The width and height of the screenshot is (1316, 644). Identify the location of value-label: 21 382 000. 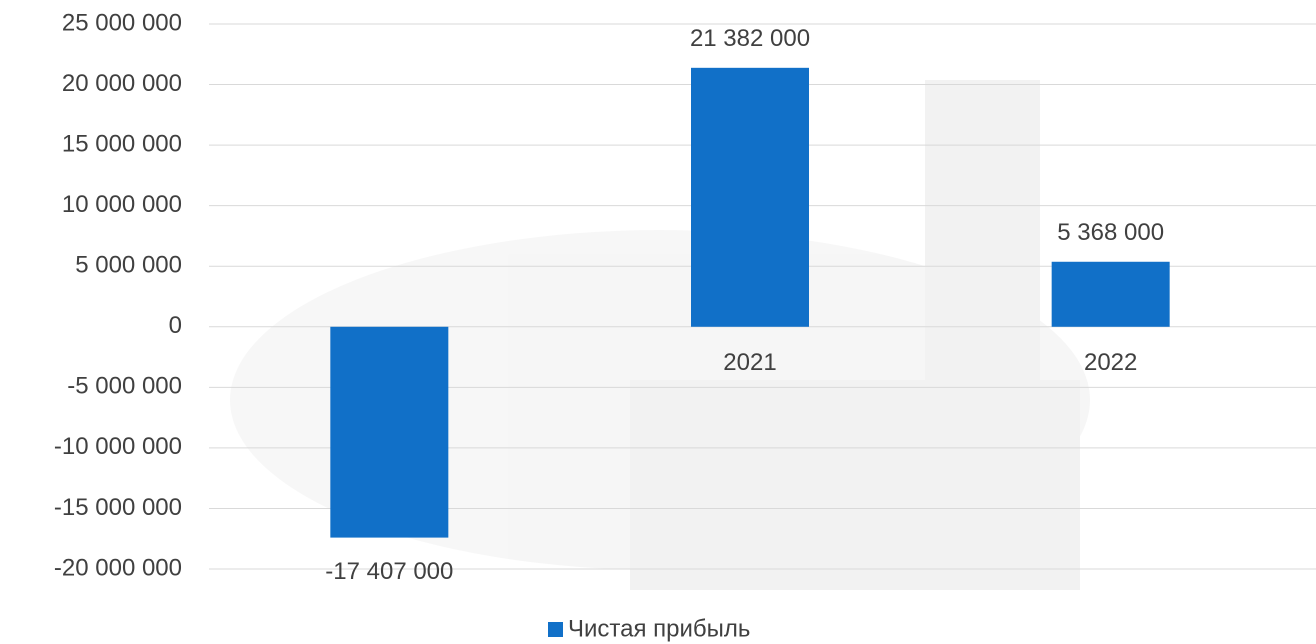
(750, 38).